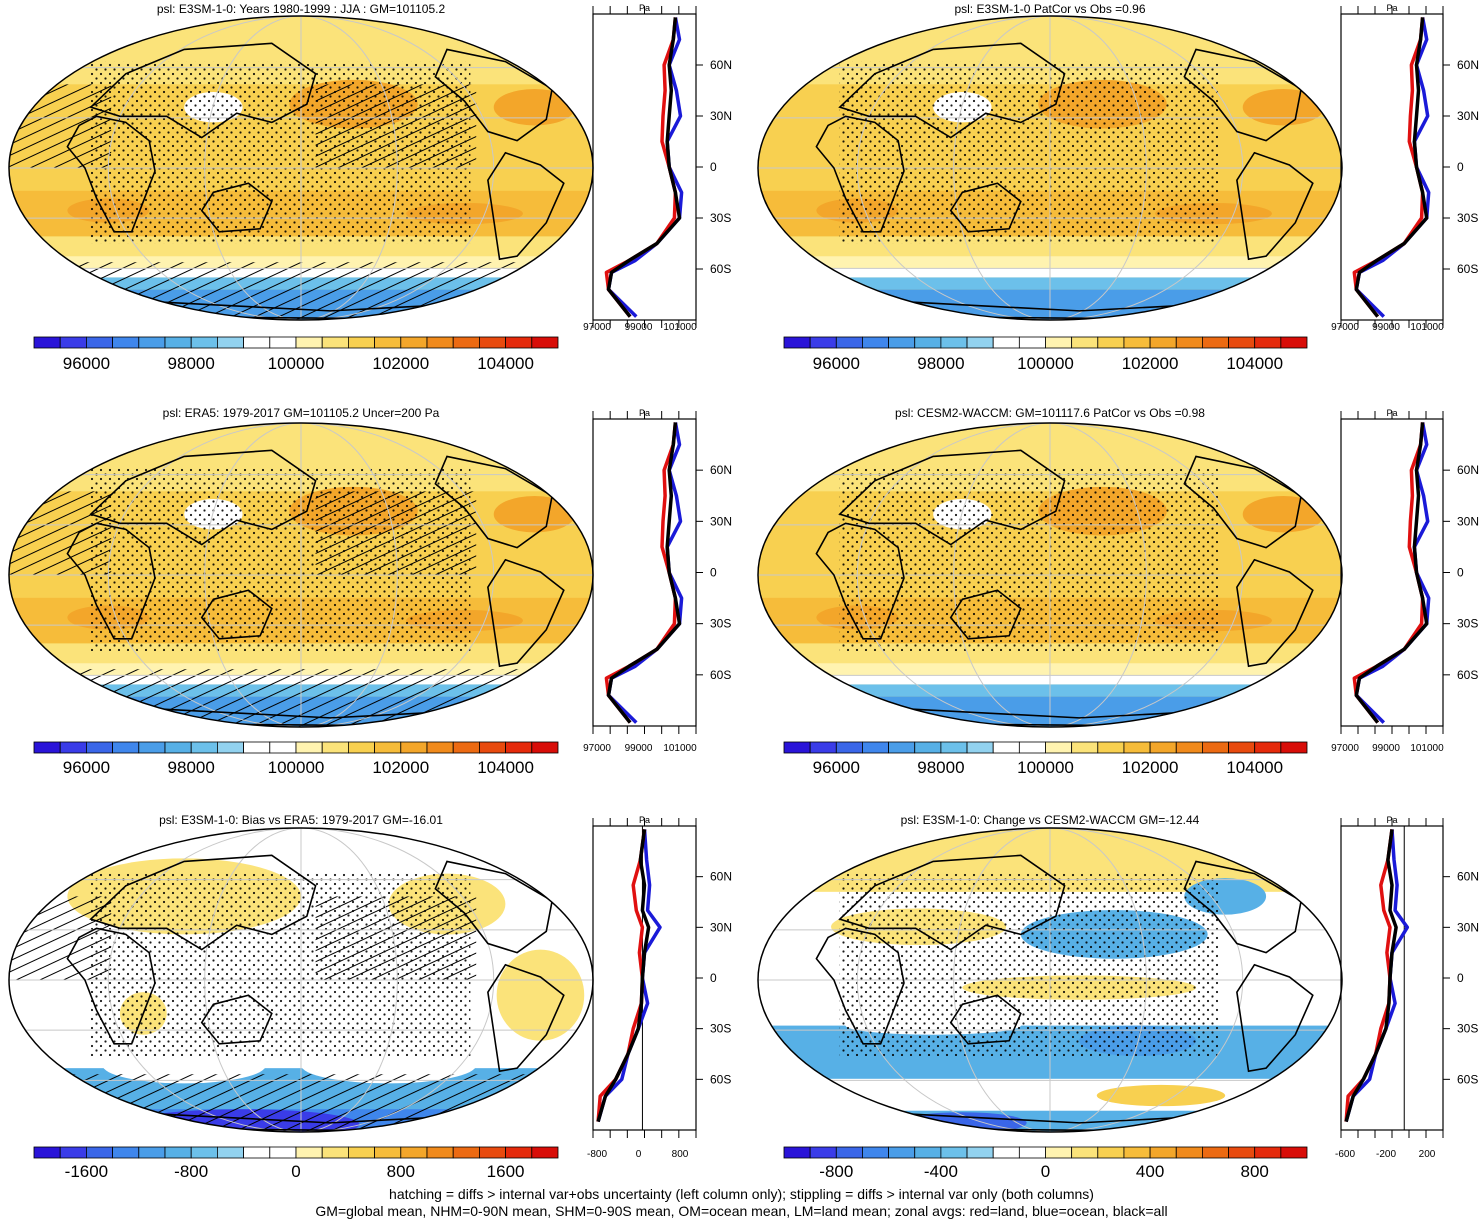 This screenshot has height=1219, width=1483. I want to click on zonal-x-tick-label: 99000, so click(639, 327).